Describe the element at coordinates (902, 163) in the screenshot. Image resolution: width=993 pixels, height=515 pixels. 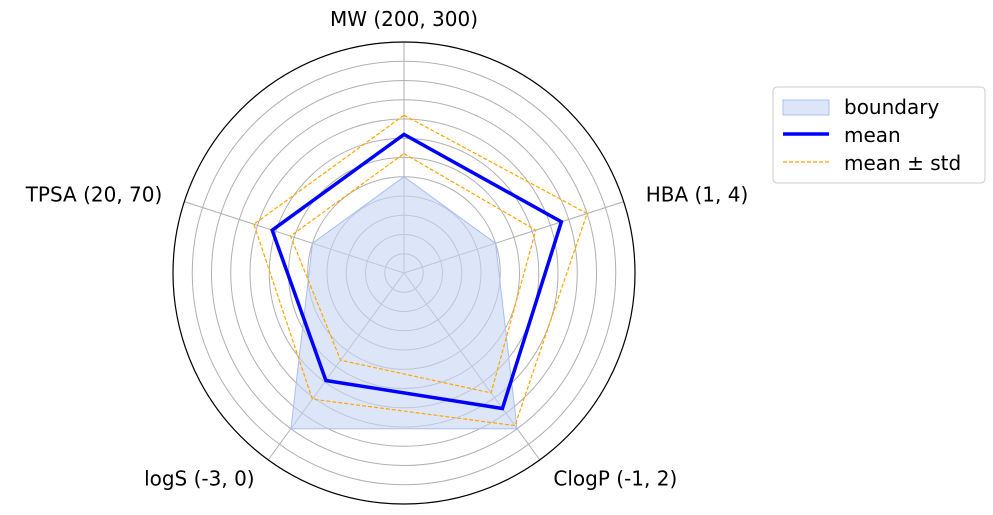
I see `legend-label-std: mean ± std` at that location.